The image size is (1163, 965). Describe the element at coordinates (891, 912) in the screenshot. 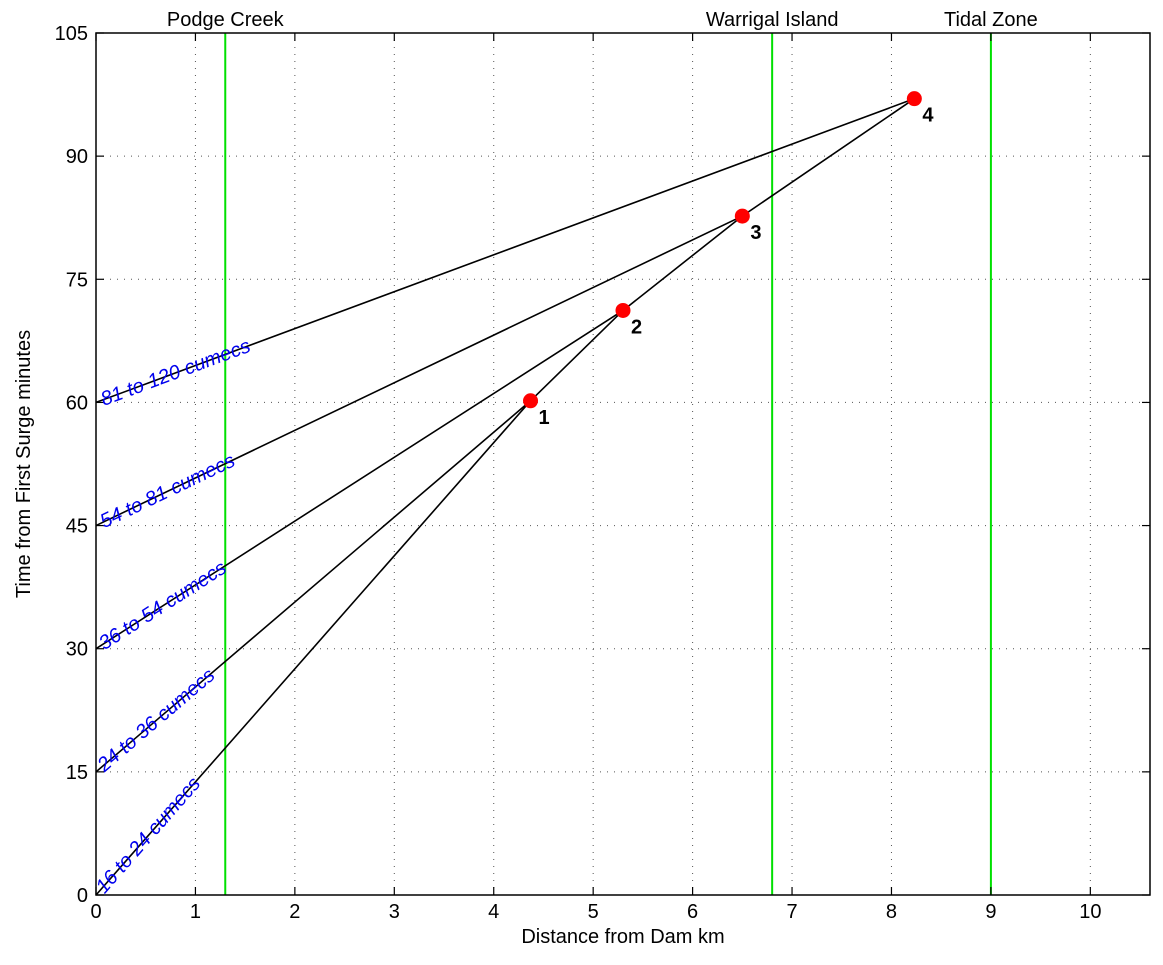

I see `x-tick-label: 8` at that location.